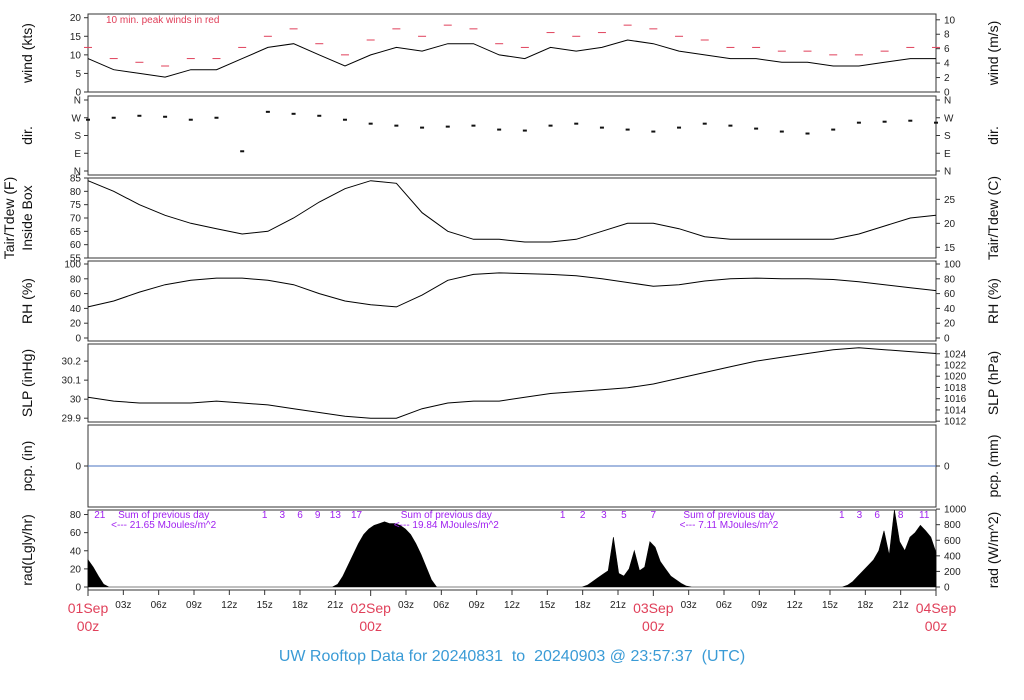 Image resolution: width=1024 pixels, height=700 pixels. I want to click on x-hour-label: 18z, so click(300, 605).